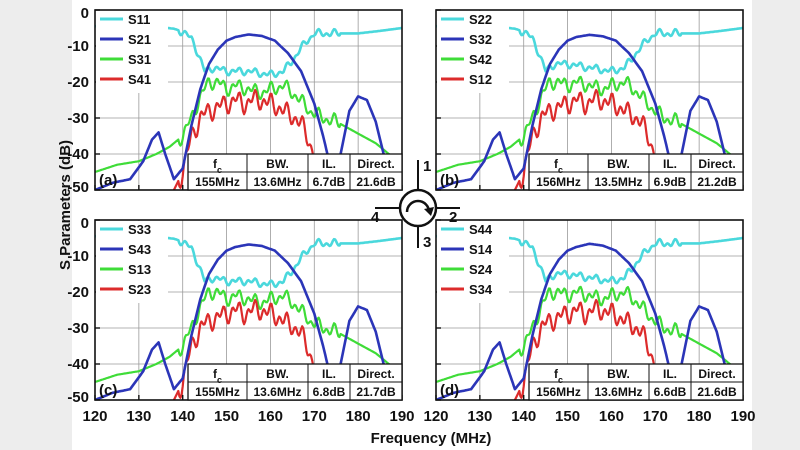 This screenshot has height=450, width=800. I want to click on series-line-s24, so click(589, 334).